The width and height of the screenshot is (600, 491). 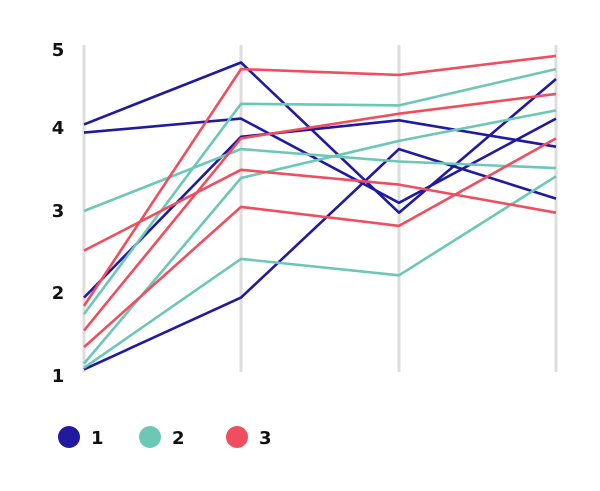 What do you see at coordinates (178, 438) in the screenshot?
I see `legend-label-2: 2` at bounding box center [178, 438].